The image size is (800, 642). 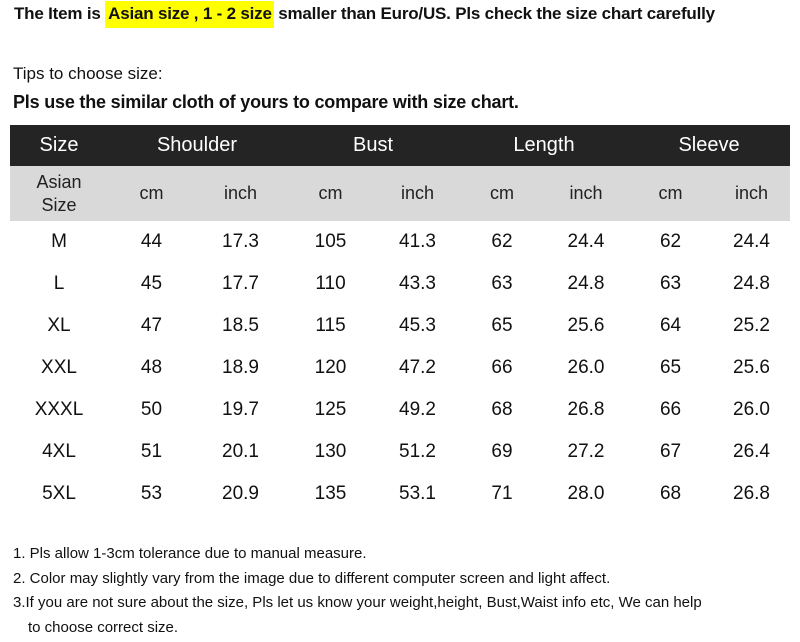 I want to click on table-row: M 44 17.3 105 41.3 62 24.4 62 24.4, so click(x=400, y=242).